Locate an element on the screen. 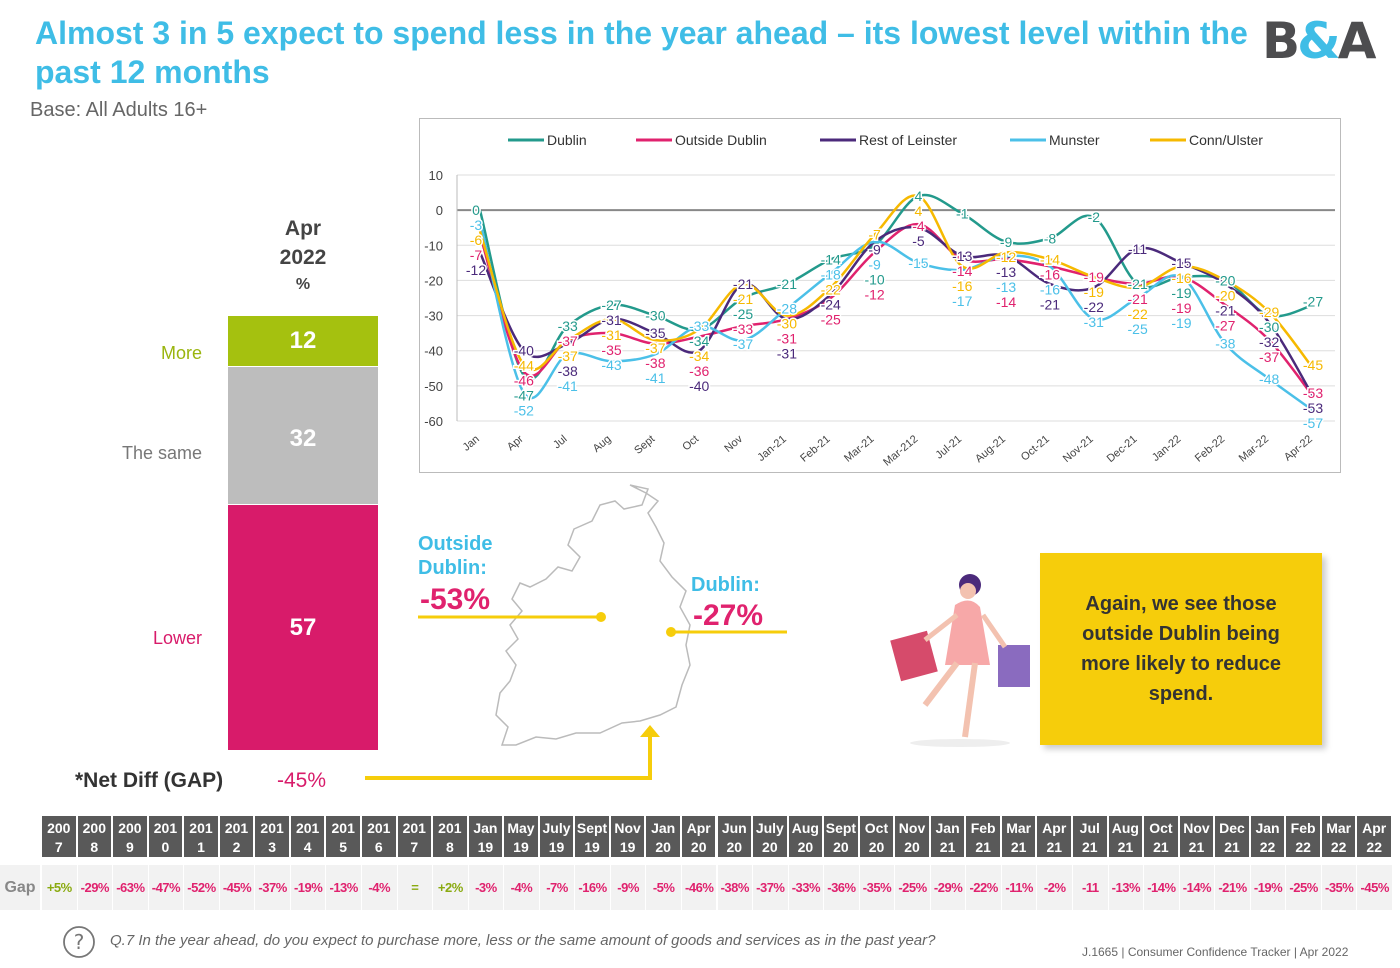 The image size is (1400, 968). header-line: 1 is located at coordinates (201, 847).